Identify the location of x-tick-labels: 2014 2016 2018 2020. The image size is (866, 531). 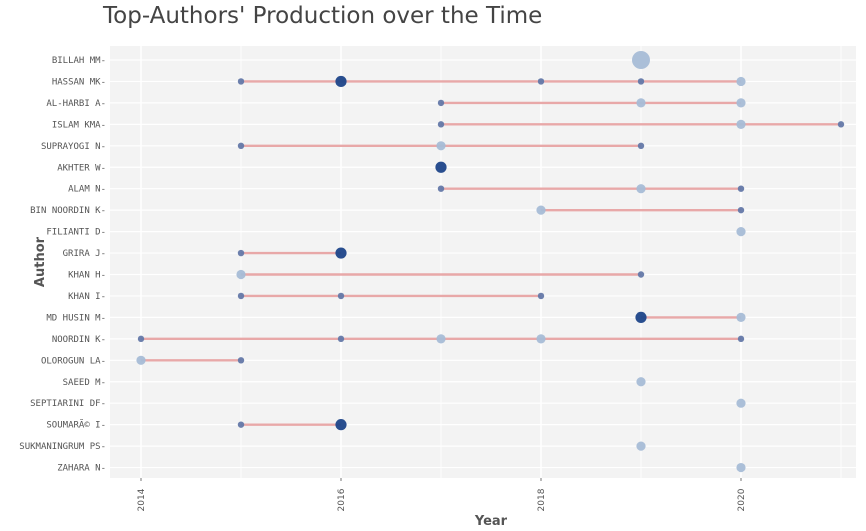
(442, 494).